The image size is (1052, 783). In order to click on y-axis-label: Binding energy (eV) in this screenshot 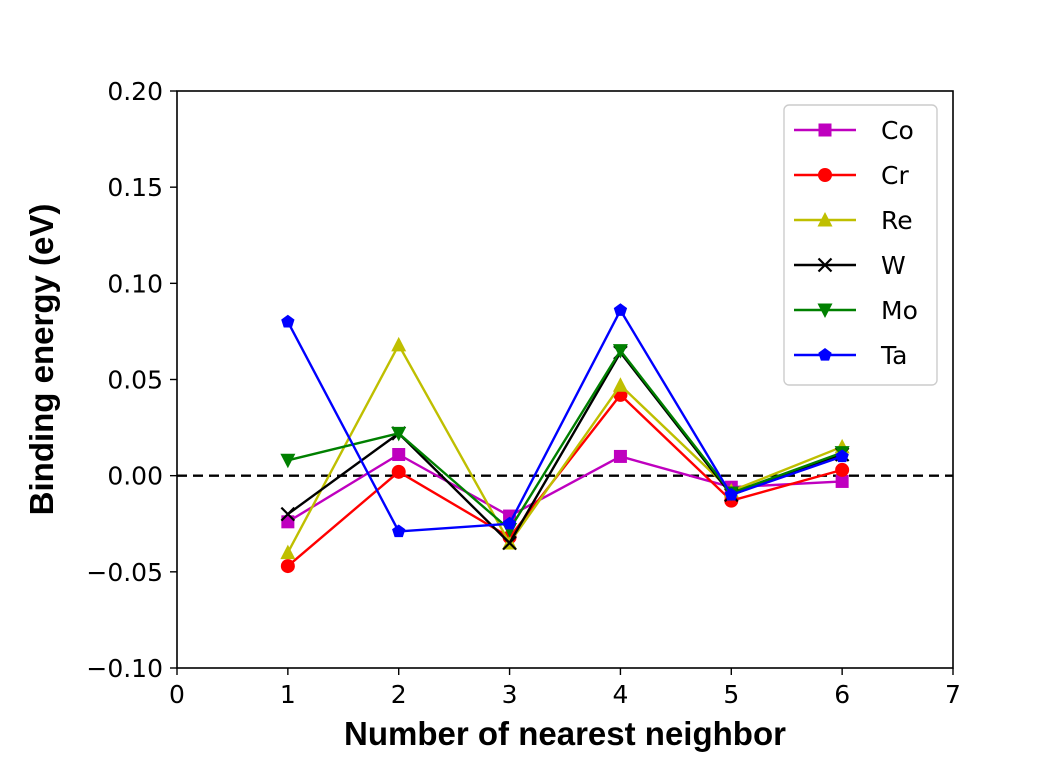, I will do `click(41, 360)`.